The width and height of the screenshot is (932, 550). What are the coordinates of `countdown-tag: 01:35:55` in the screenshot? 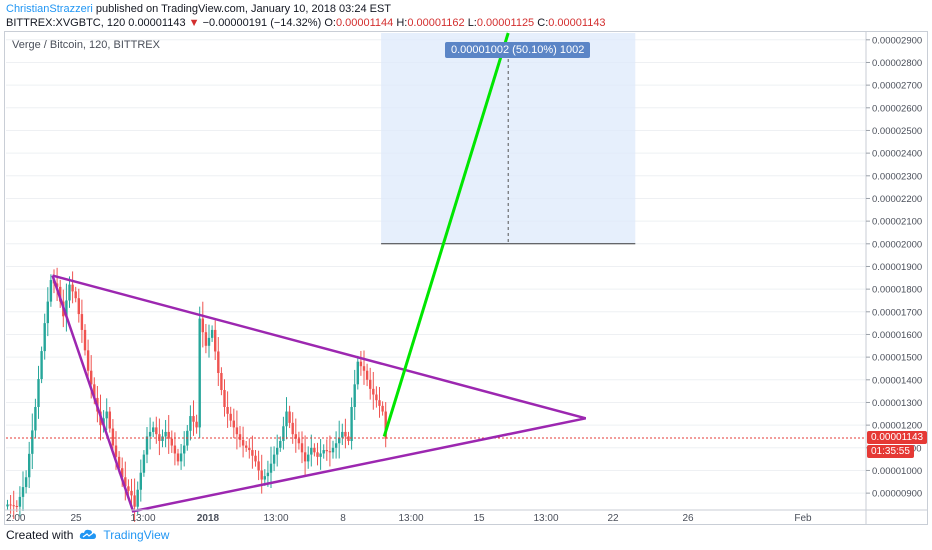 It's located at (890, 452).